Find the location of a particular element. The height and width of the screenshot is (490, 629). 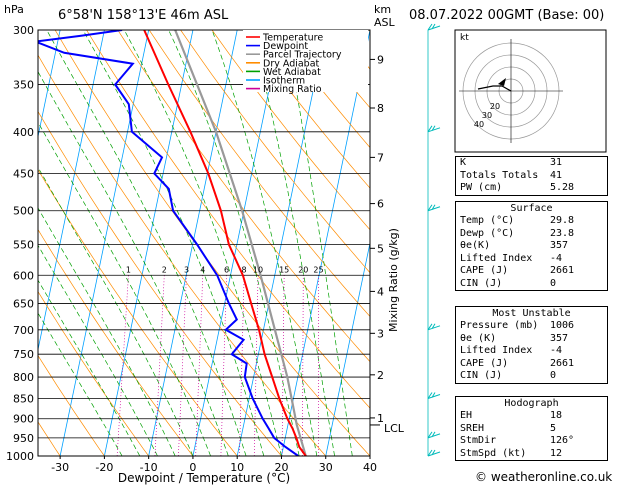

surface-index-row: θe(K) 357 is located at coordinates (531, 246).